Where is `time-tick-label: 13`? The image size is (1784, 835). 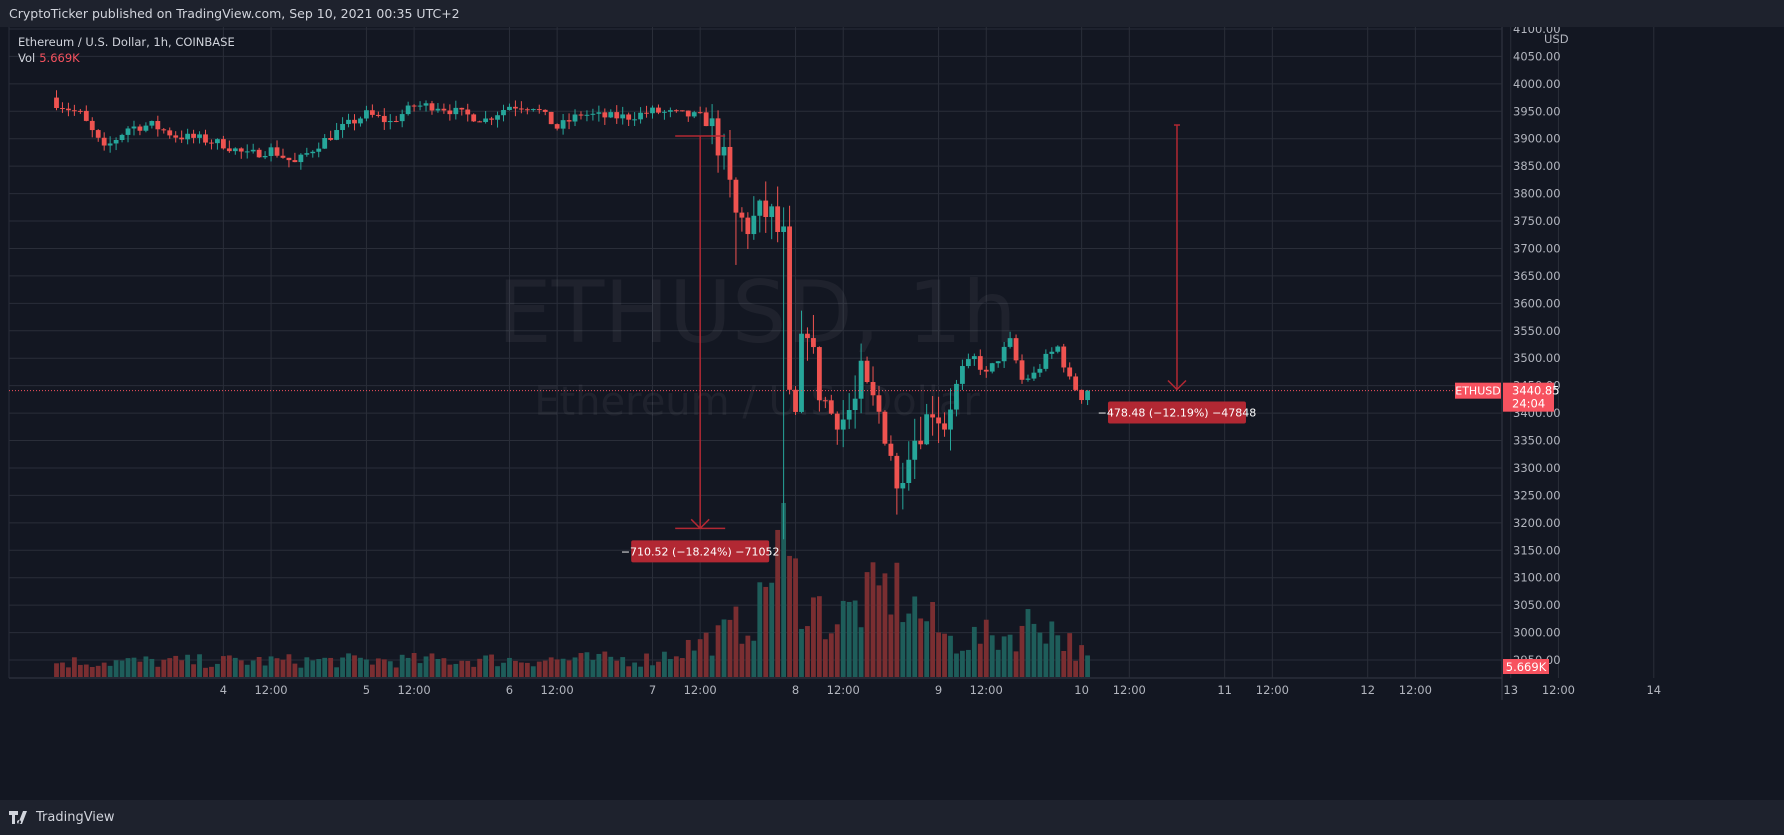
time-tick-label: 13 is located at coordinates (1510, 690).